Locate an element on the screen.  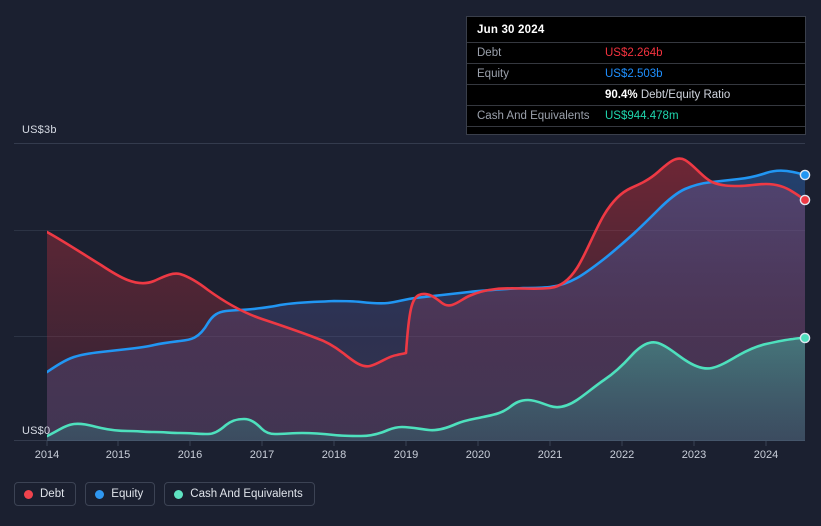
tooltip-cash-label: Cash And Equivalents is located at coordinates (533, 116).